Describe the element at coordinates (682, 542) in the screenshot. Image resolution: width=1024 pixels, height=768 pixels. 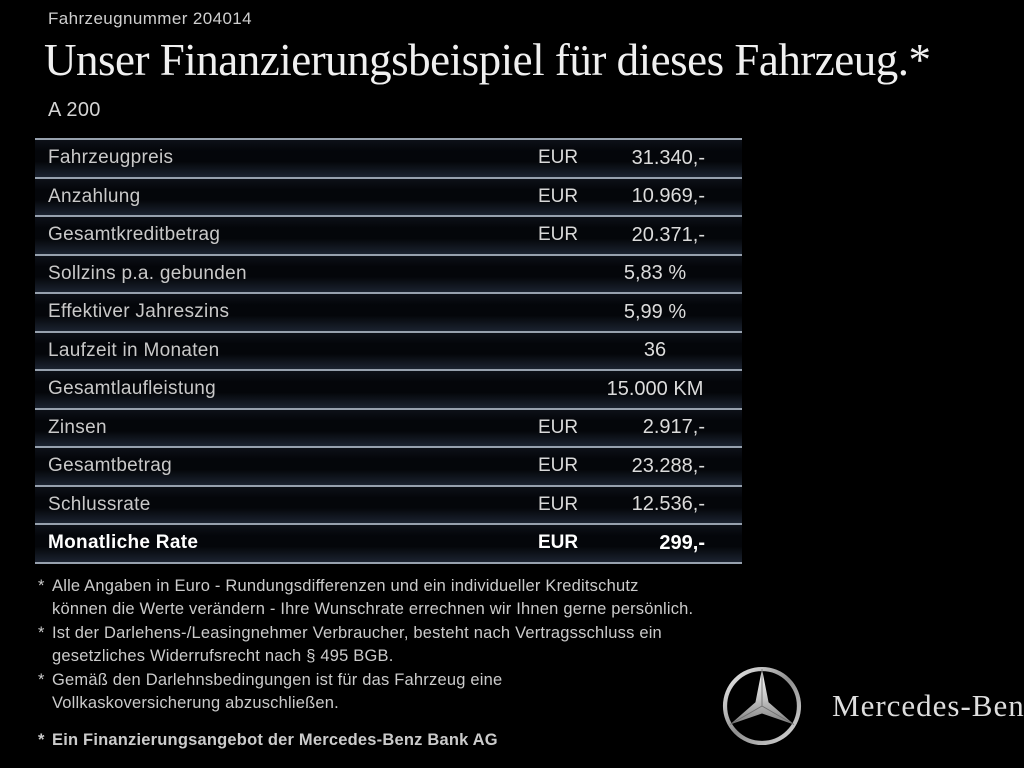
I see `row-value: 299,-` at that location.